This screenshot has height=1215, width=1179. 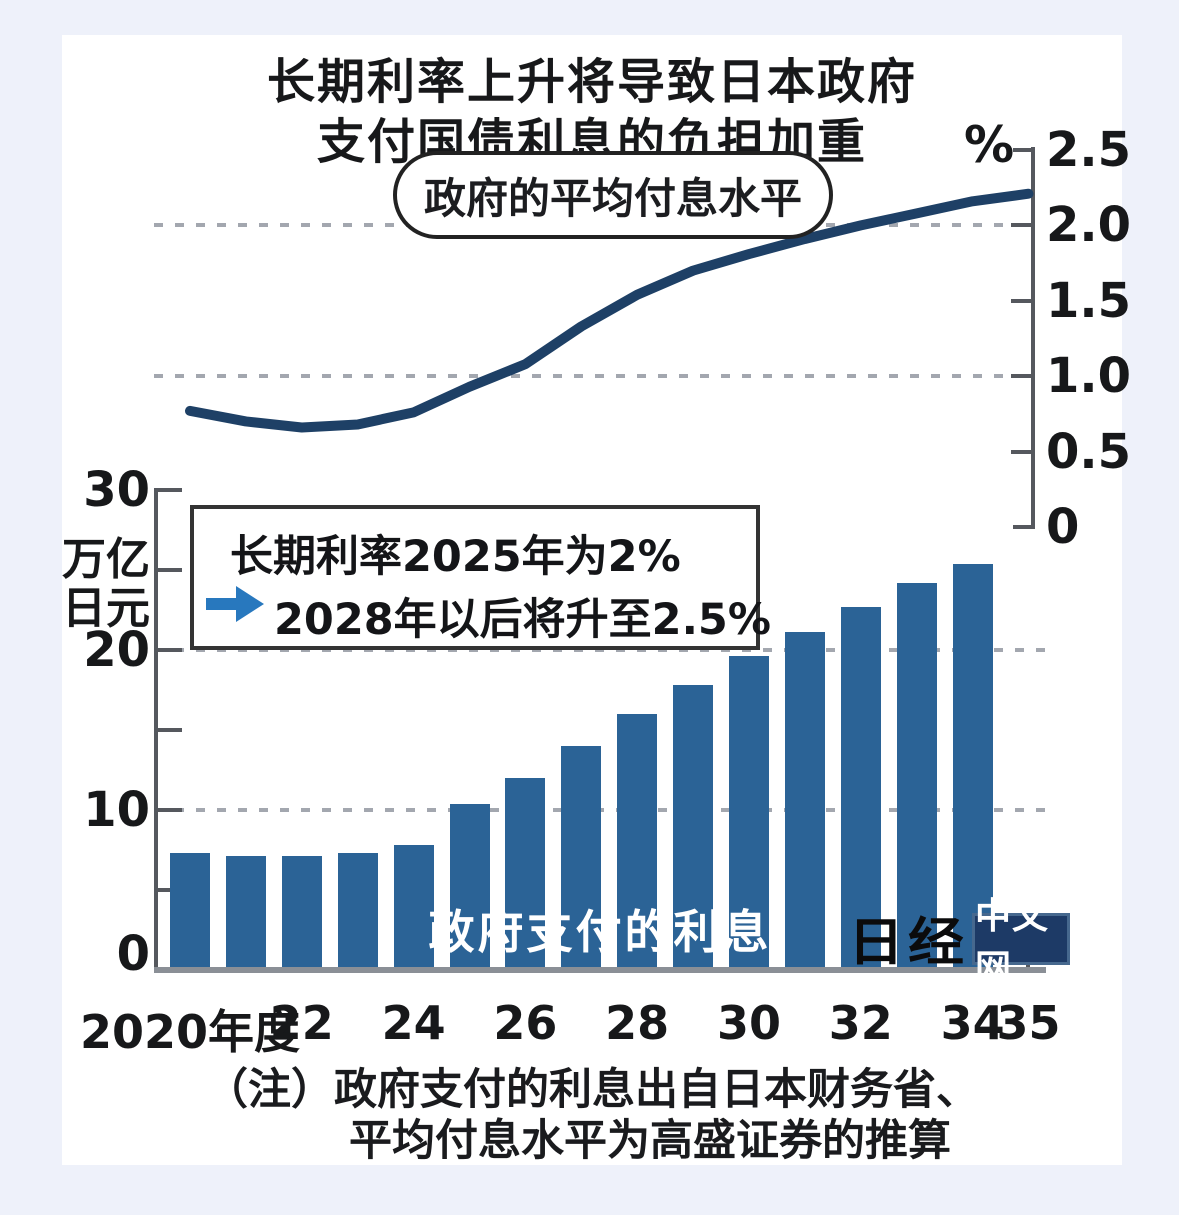 What do you see at coordinates (522, 620) in the screenshot?
I see `annotation-line2: 2028年以后将升至2.5%` at bounding box center [522, 620].